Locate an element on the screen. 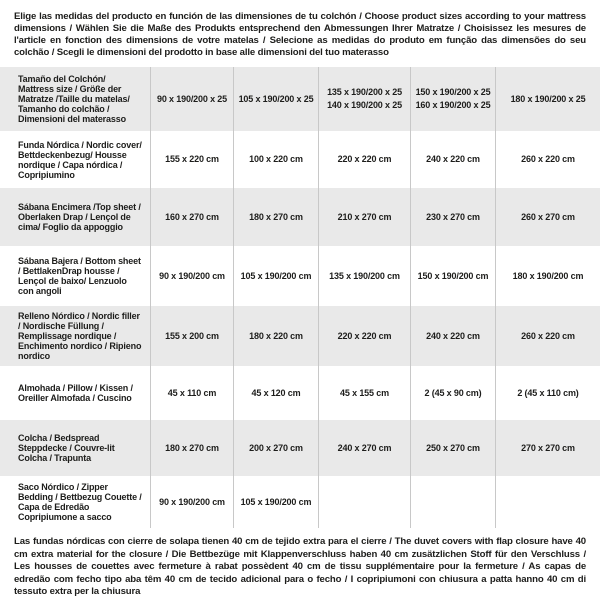  size-value: 90 x 190/200 x 25 is located at coordinates (191, 99).